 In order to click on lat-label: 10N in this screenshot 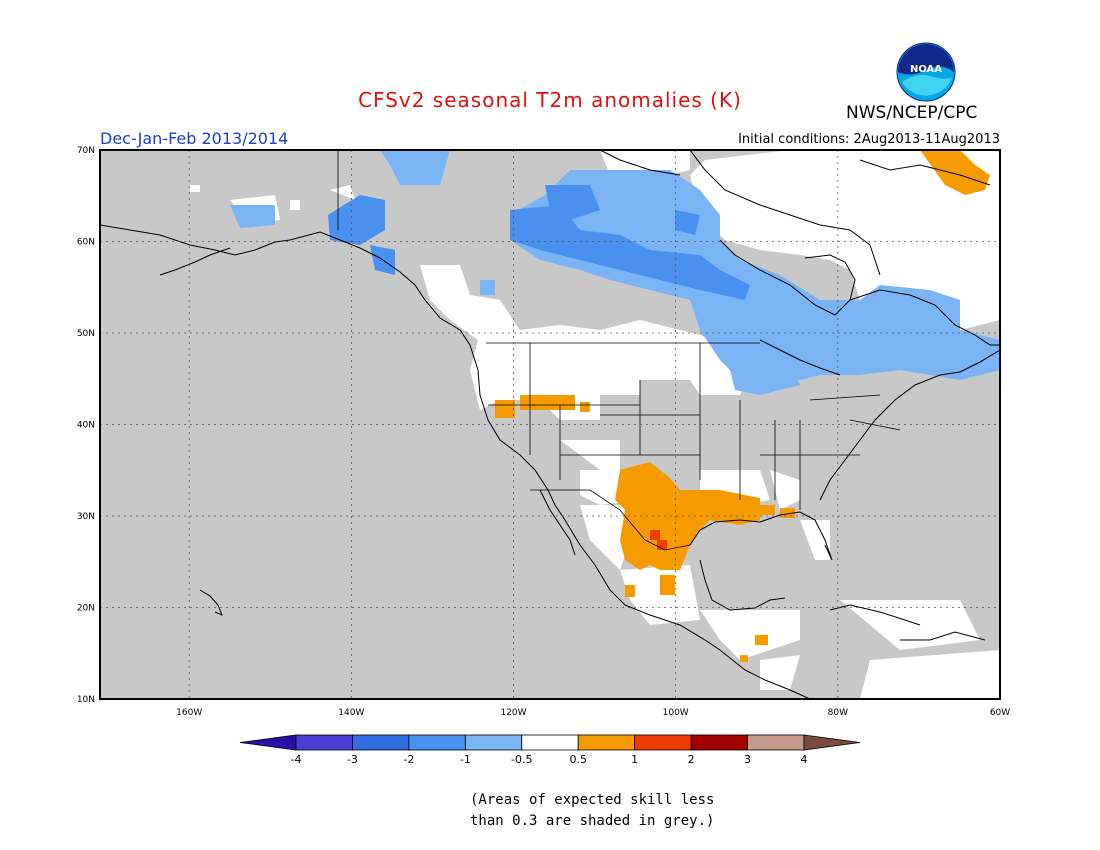, I will do `click(86, 700)`.